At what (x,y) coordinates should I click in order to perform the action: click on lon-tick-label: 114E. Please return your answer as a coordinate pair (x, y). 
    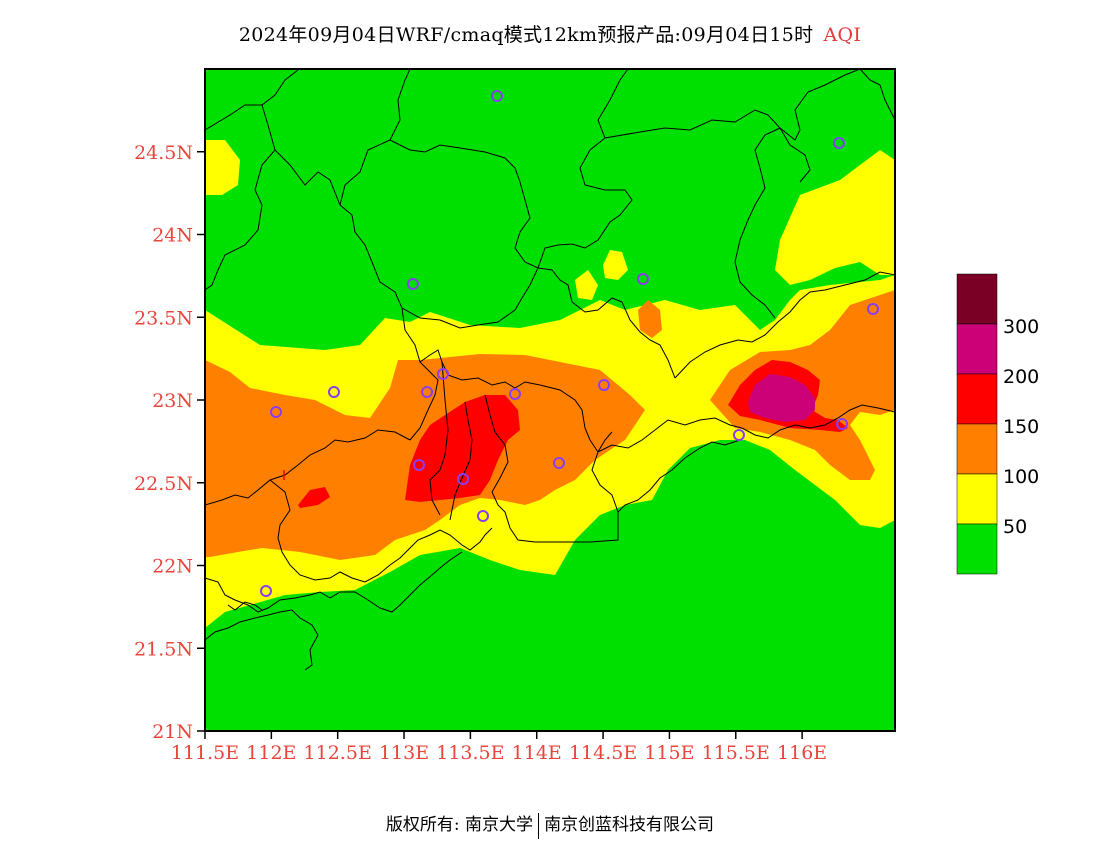
    Looking at the image, I should click on (537, 753).